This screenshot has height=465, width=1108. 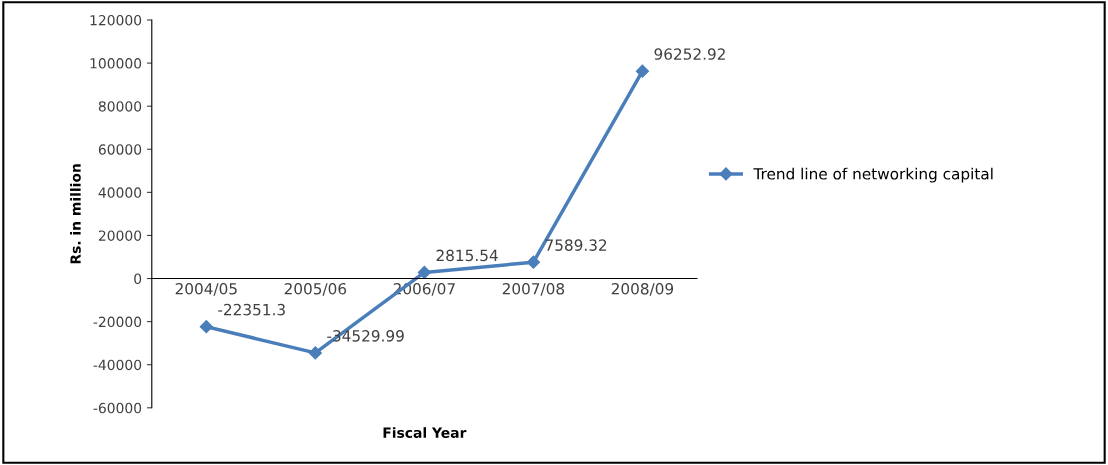 I want to click on y-tick-label: 120000, so click(x=116, y=20).